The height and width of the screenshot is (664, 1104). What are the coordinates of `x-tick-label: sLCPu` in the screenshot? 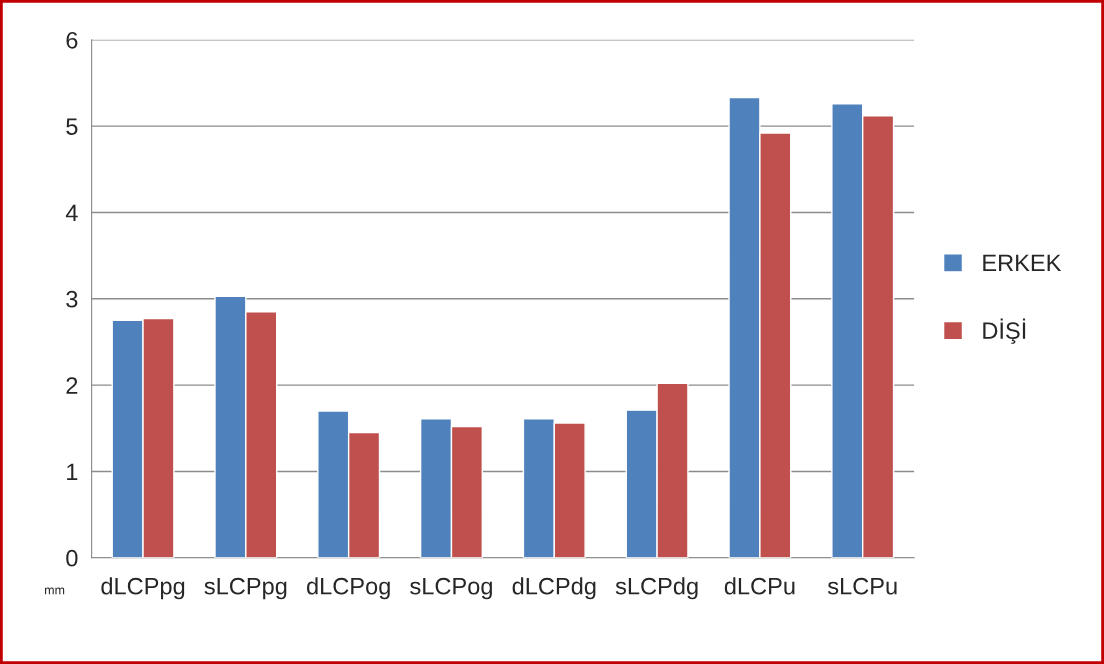 It's located at (862, 586).